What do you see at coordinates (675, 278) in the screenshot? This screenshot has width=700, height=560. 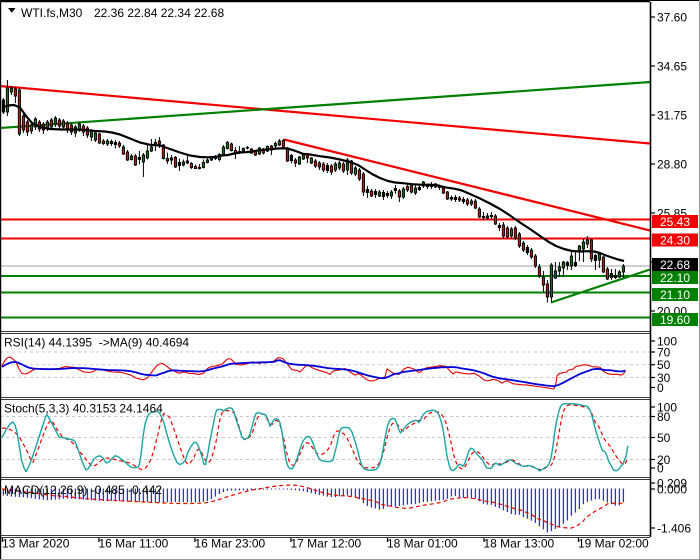 I see `svg-text: 22.10` at bounding box center [675, 278].